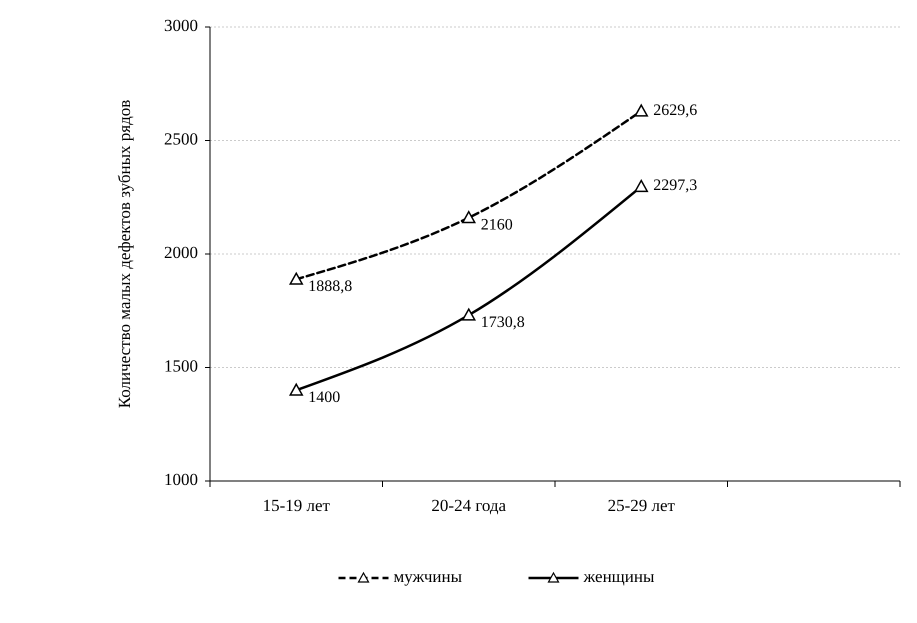 This screenshot has height=623, width=917. Describe the element at coordinates (296, 505) in the screenshot. I see `x-tick-label: 15-19 лет` at that location.